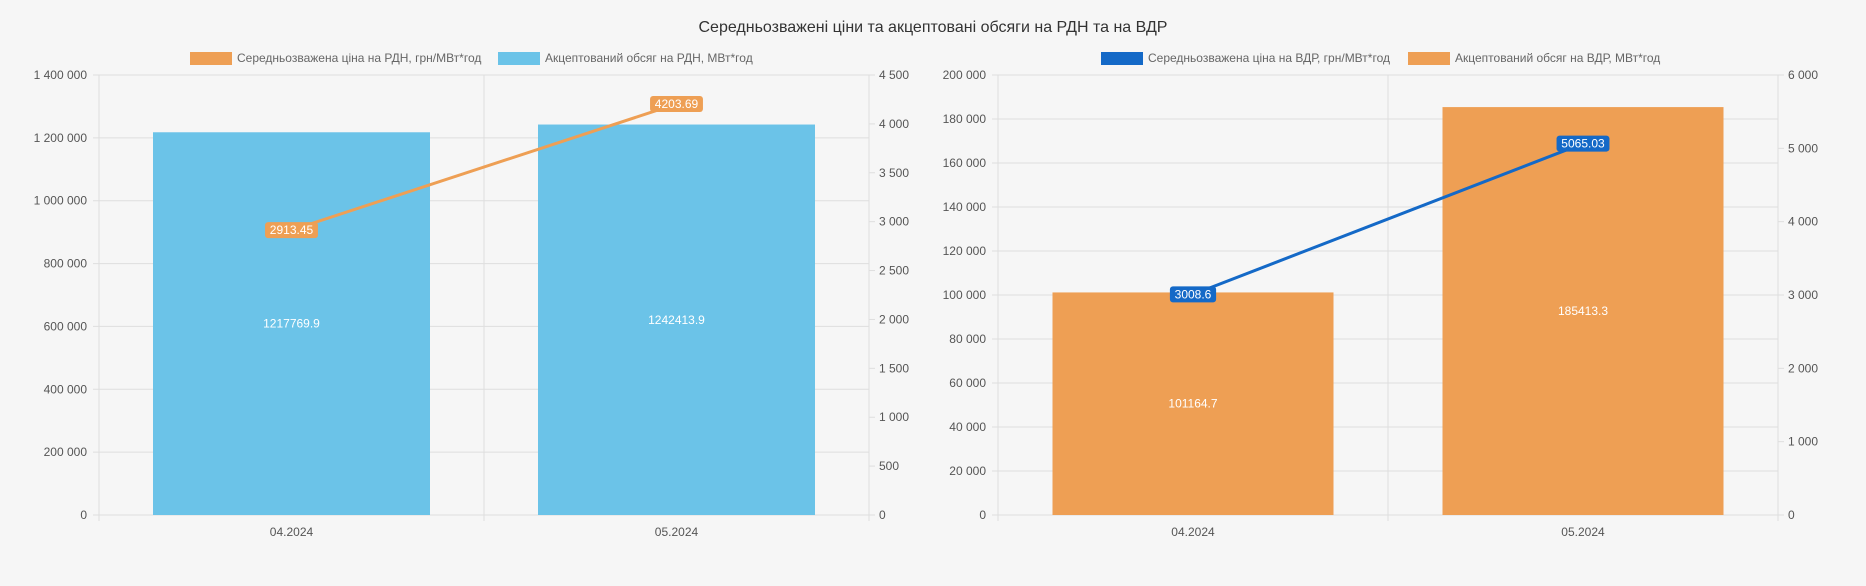 The height and width of the screenshot is (586, 1866). Describe the element at coordinates (359, 58) in the screenshot. I see `legend-label: Середньозважена ціна на РДН, грн/МВт*год` at that location.